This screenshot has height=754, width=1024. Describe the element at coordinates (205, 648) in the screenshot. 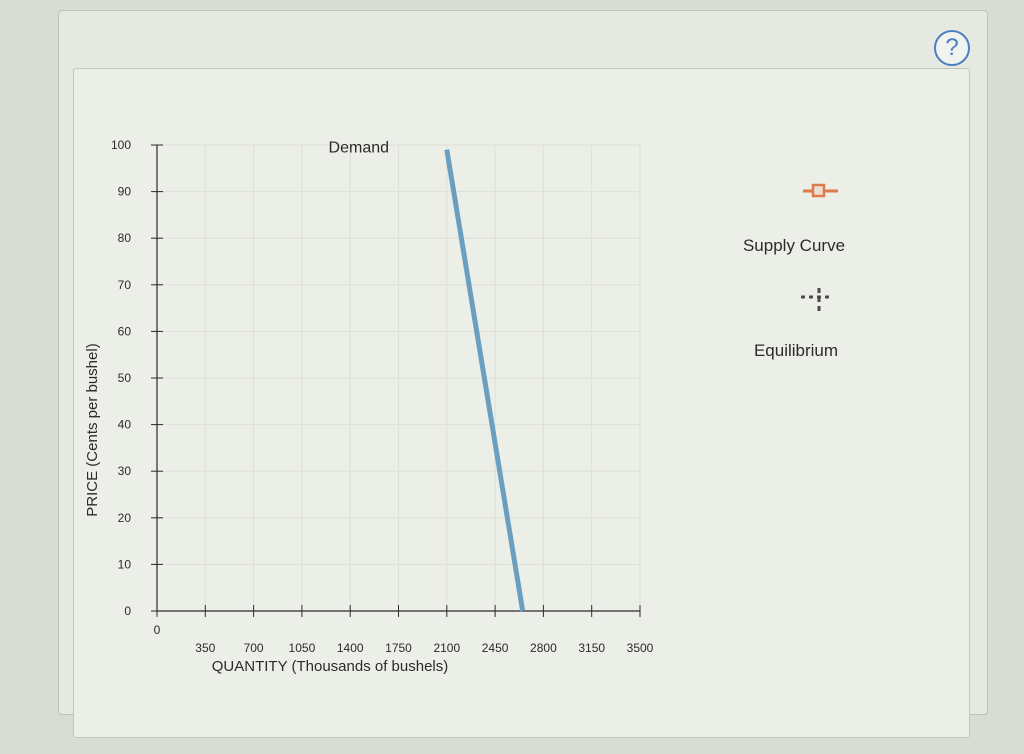

I see `x-tick-label: 350` at that location.